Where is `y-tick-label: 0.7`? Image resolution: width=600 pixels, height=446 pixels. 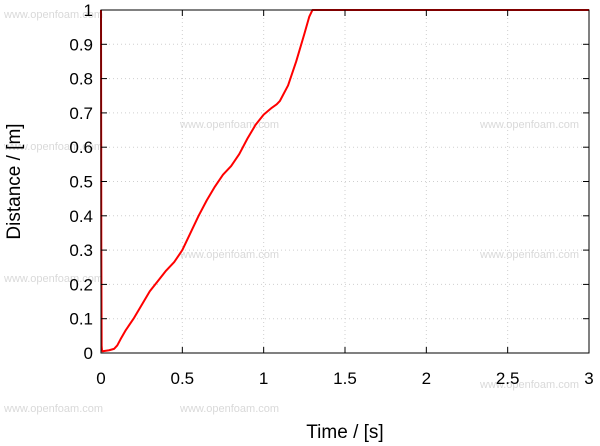
y-tick-label: 0.7 is located at coordinates (81, 113).